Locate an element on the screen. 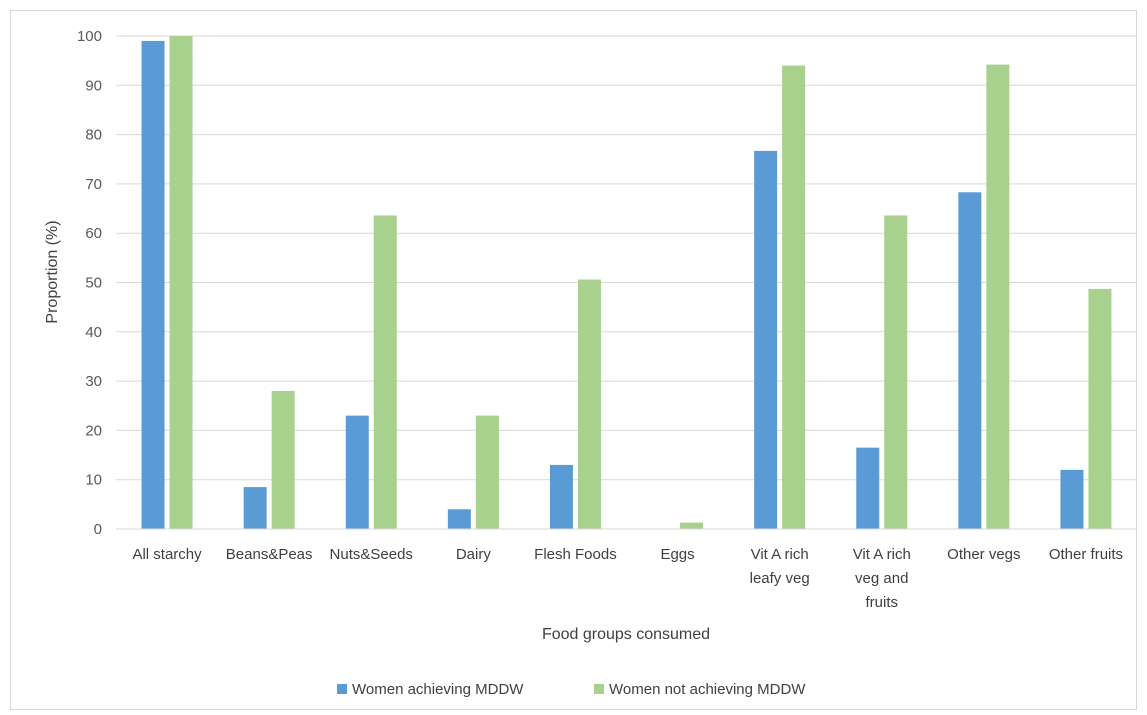 Image resolution: width=1147 pixels, height=715 pixels. x-axis-title: Food groups consumed is located at coordinates (626, 634).